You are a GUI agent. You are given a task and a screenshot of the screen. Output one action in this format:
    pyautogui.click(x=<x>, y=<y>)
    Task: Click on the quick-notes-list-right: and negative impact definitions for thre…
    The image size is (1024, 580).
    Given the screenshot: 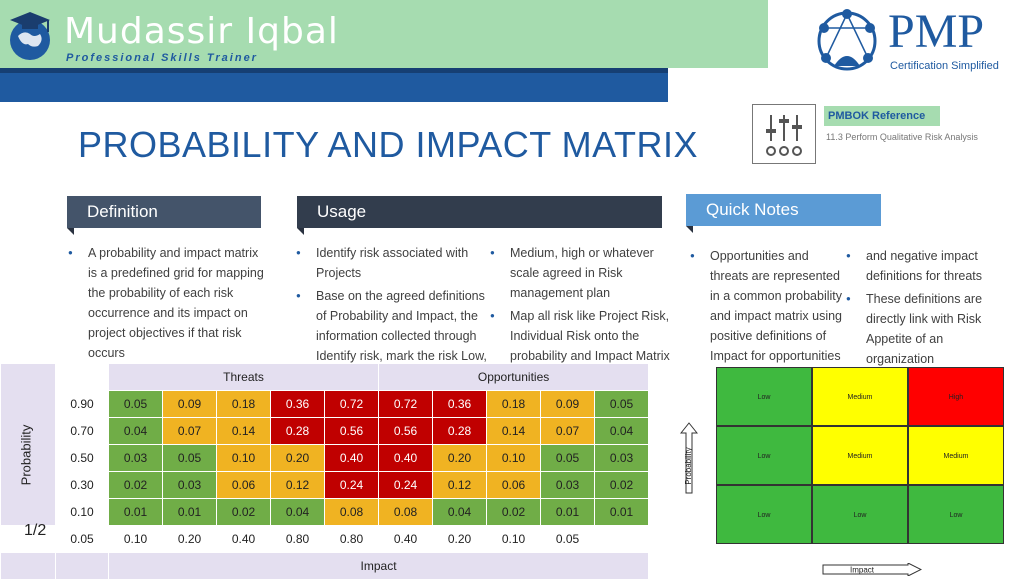 What is the action you would take?
    pyautogui.click(x=922, y=307)
    